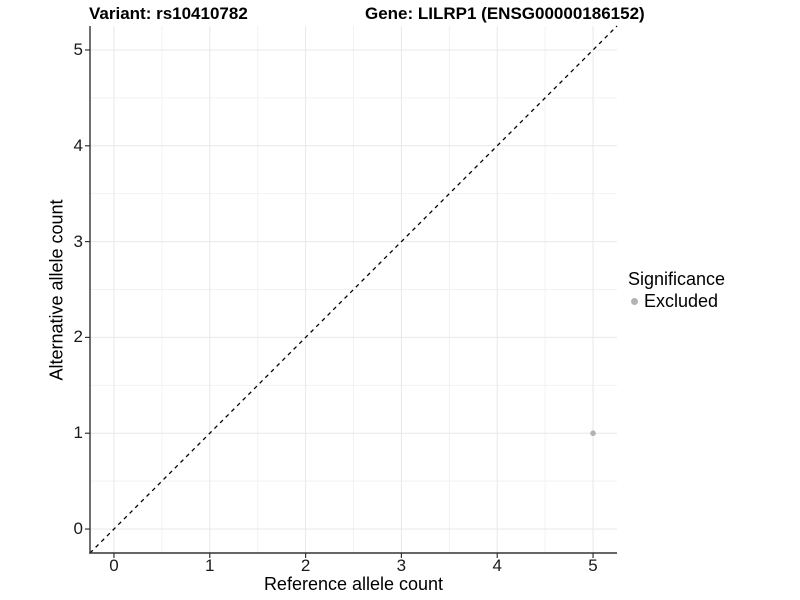 This screenshot has width=800, height=600. I want to click on x-tick-label: 2, so click(305, 565).